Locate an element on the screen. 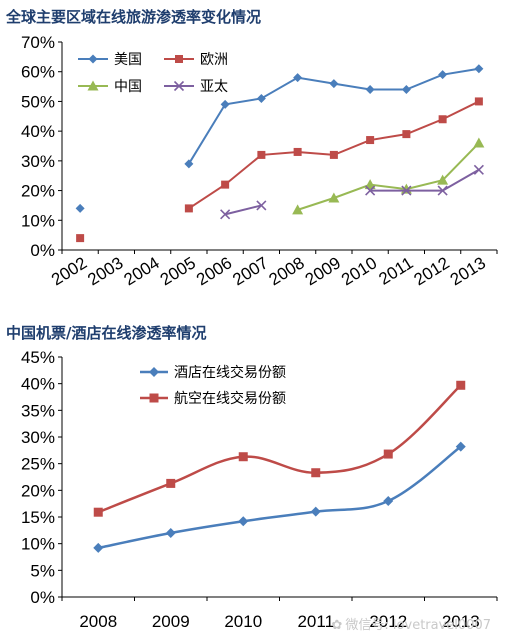 The image size is (505, 641). chart-2-y-tick-label: 25% is located at coordinates (38, 464).